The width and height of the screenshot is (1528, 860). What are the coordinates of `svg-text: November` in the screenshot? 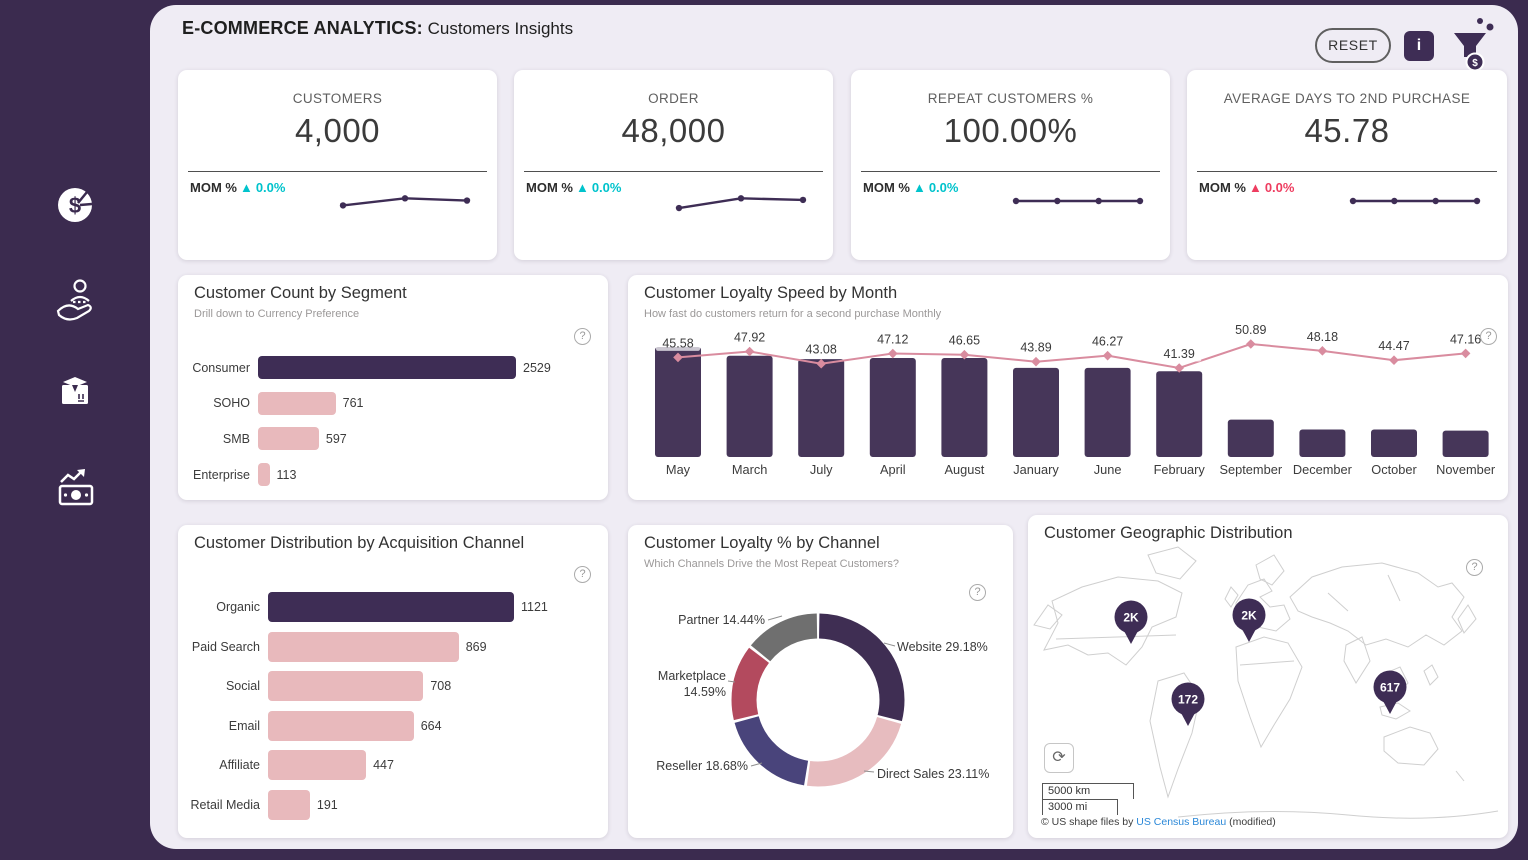 It's located at (1466, 469).